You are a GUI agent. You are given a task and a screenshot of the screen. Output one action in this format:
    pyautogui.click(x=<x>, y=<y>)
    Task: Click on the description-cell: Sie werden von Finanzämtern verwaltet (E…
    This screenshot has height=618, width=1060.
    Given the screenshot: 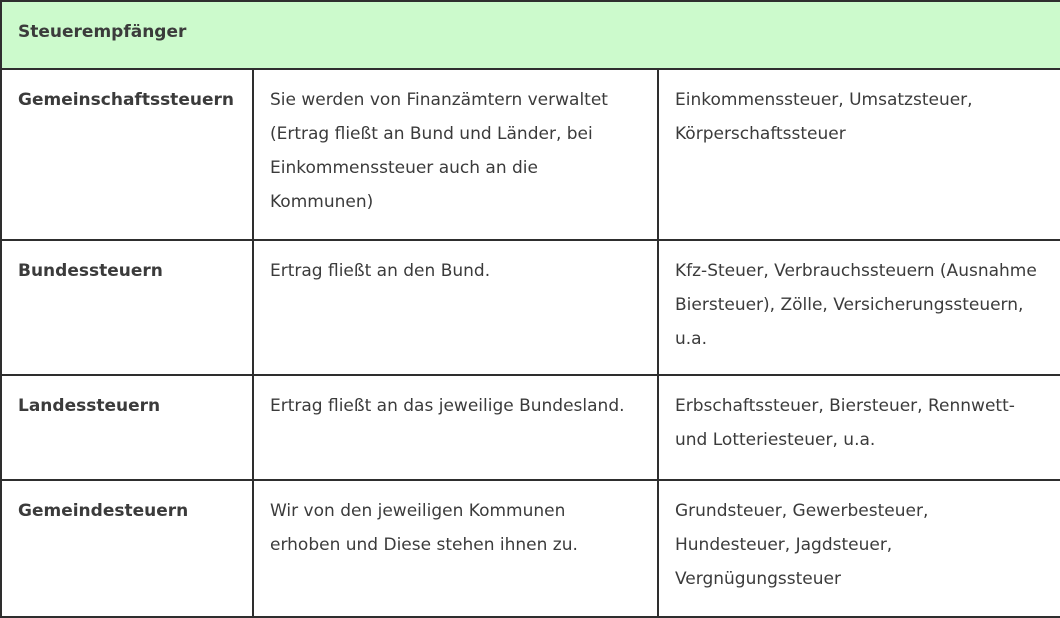 What is the action you would take?
    pyautogui.click(x=455, y=154)
    